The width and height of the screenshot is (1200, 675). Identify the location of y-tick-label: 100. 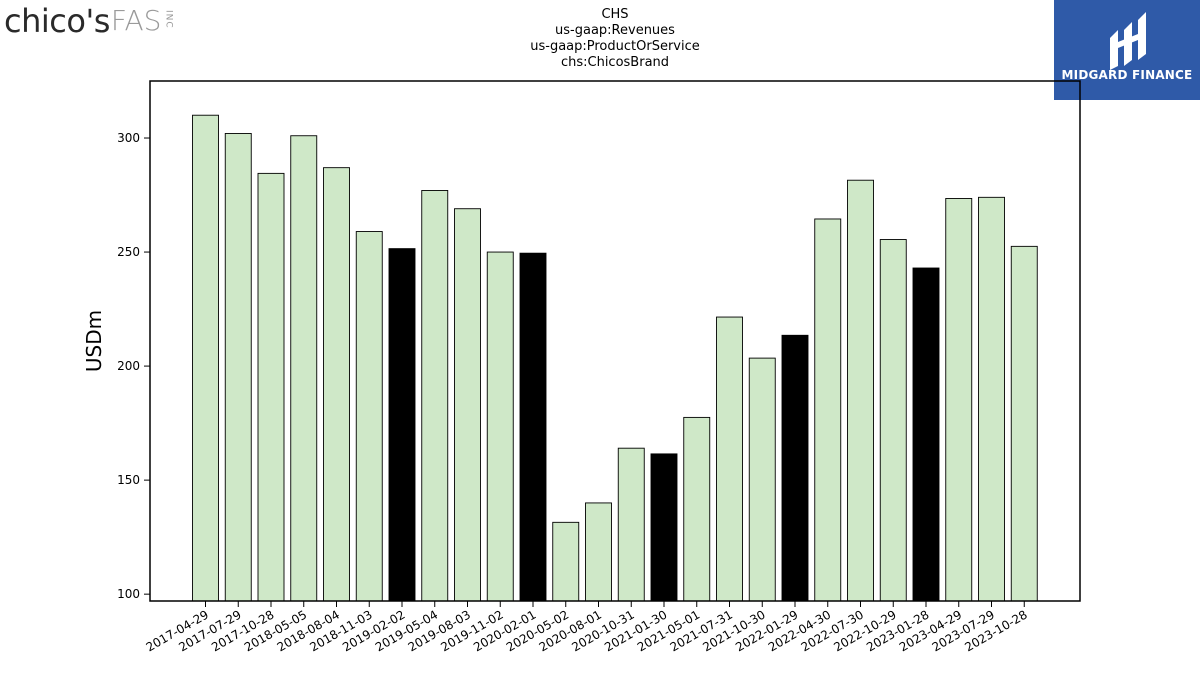
(128, 594).